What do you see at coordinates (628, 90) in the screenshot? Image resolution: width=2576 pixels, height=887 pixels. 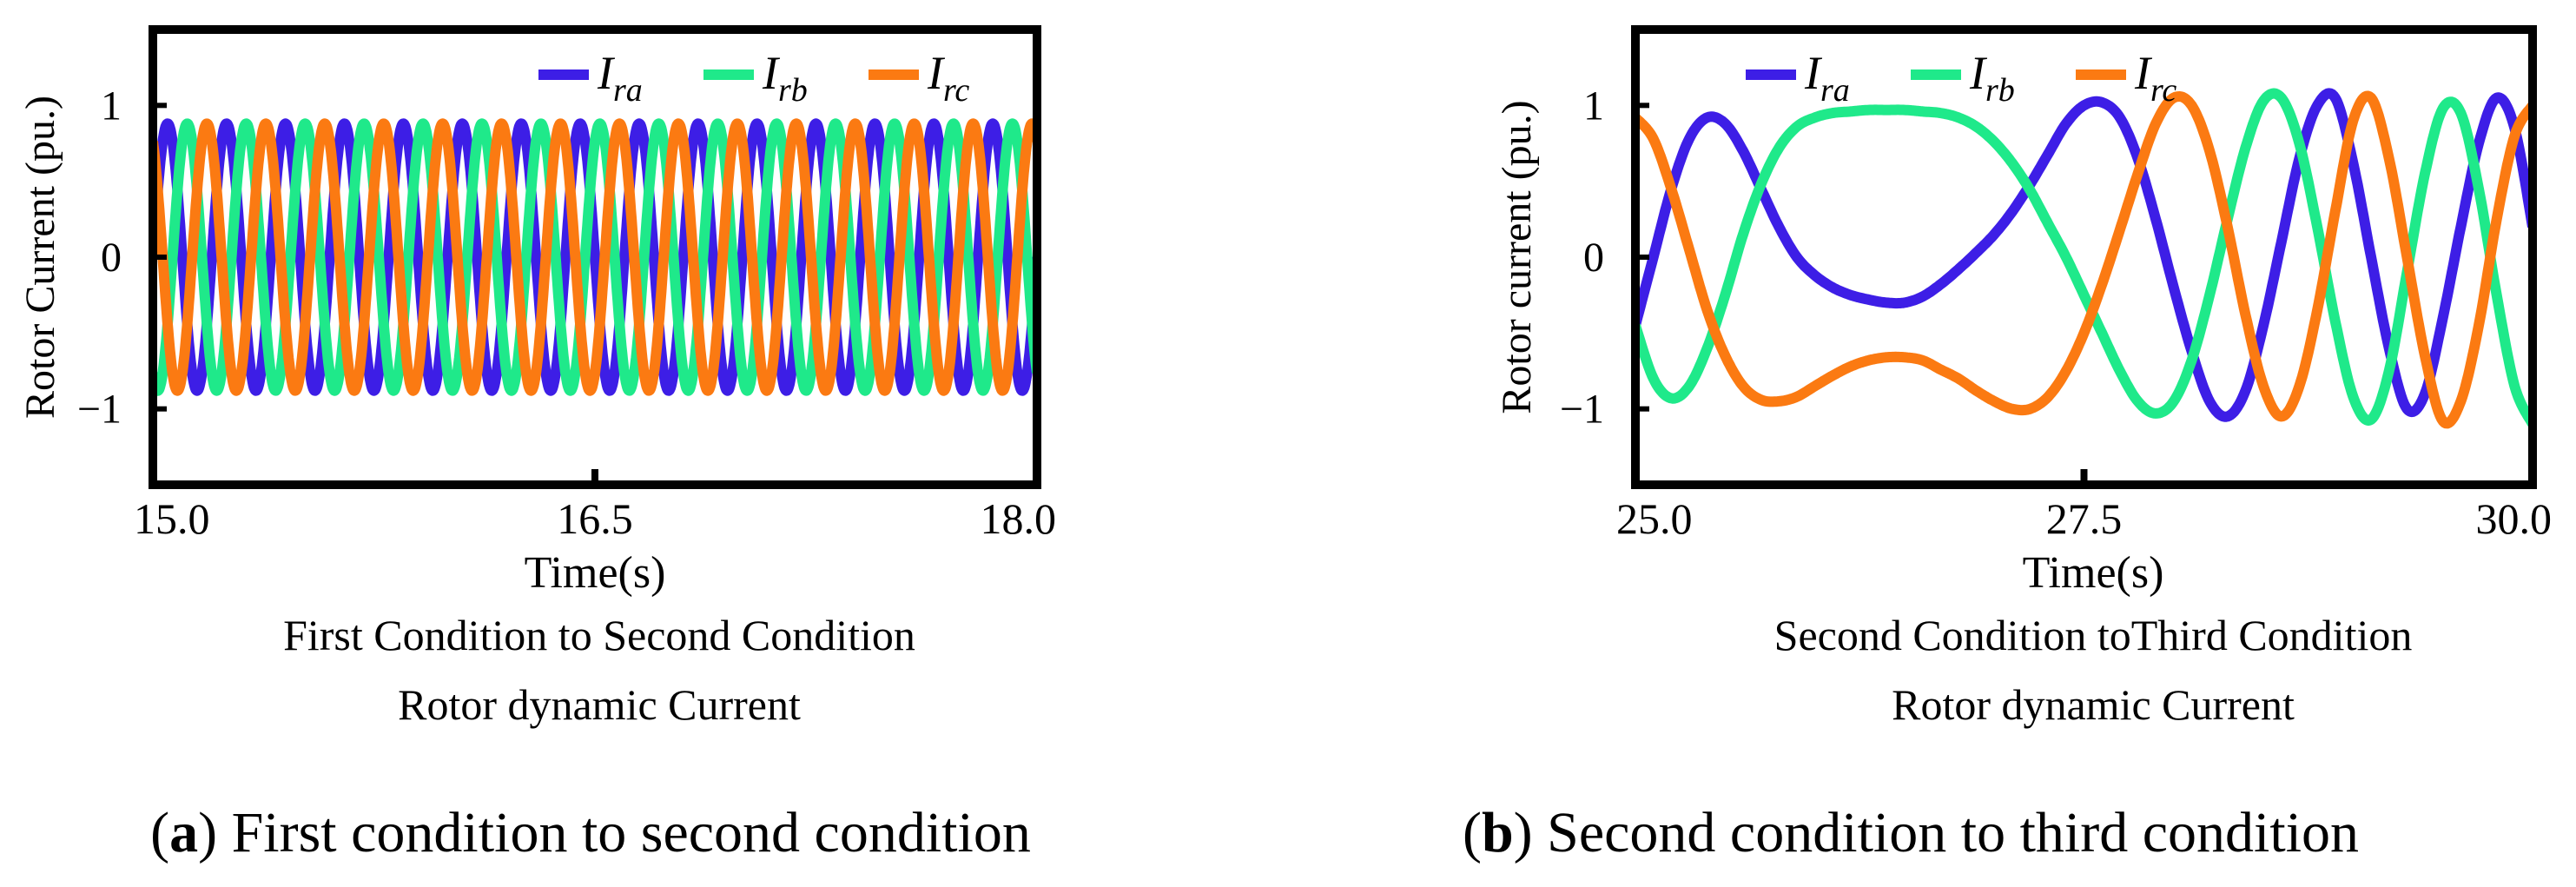 I see `legend-label-sub-a-0: ra` at bounding box center [628, 90].